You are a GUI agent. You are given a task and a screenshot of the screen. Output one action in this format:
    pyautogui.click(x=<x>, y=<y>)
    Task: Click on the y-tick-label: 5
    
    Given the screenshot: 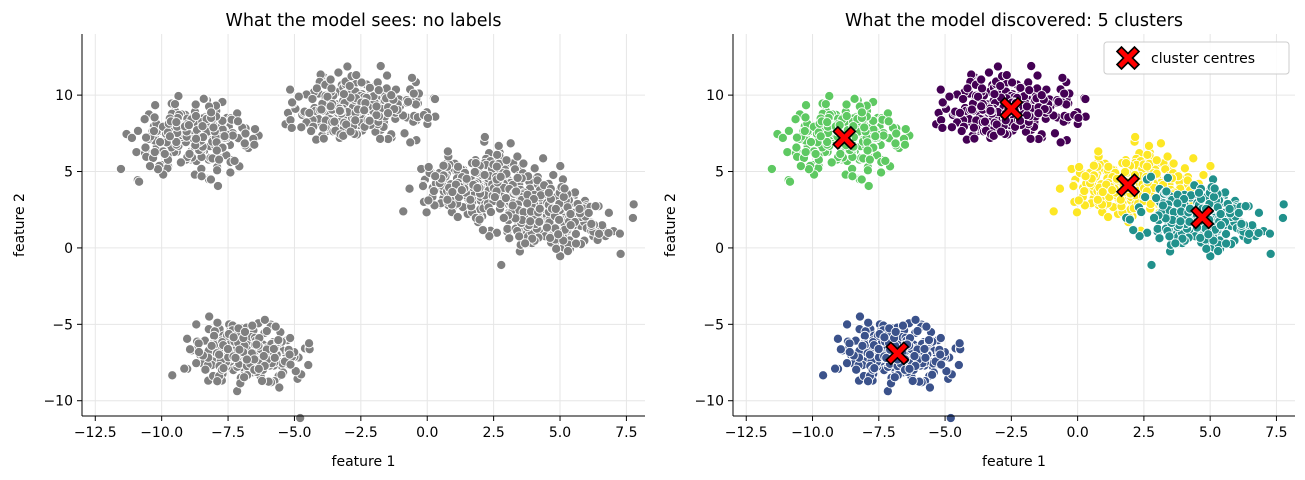 What is the action you would take?
    pyautogui.click(x=719, y=173)
    